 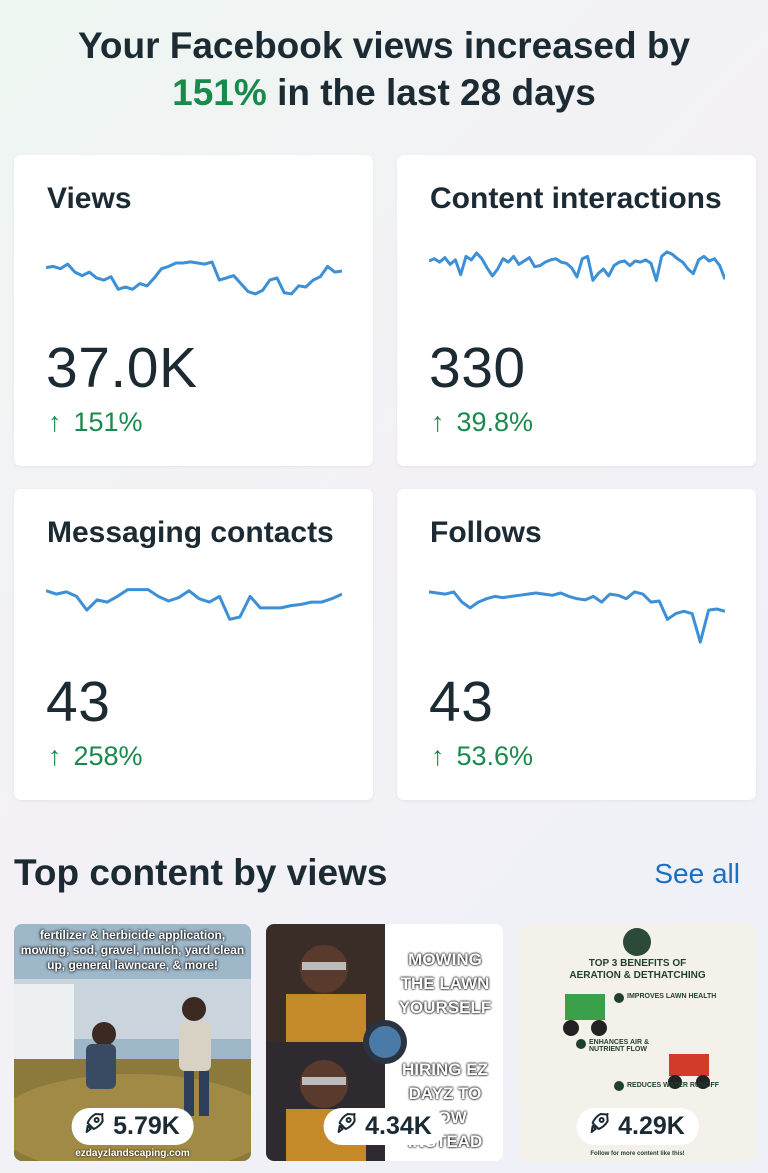 I want to click on delta-value: 258%, so click(x=108, y=756).